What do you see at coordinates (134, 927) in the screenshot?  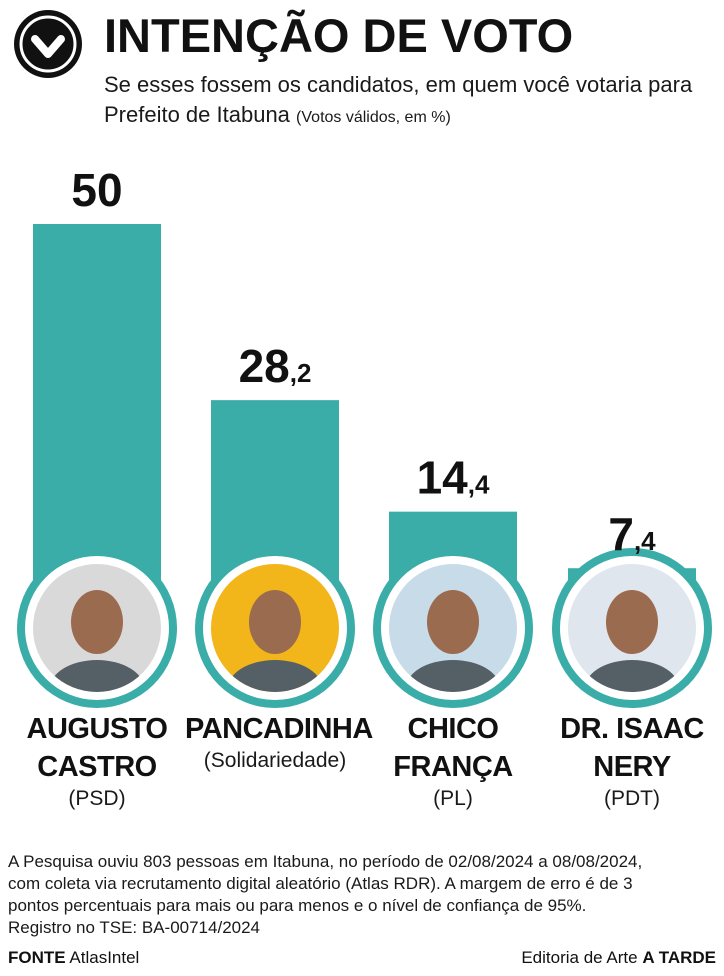 I see `methodology-line: Registro no TSE: BA-00714/2024` at bounding box center [134, 927].